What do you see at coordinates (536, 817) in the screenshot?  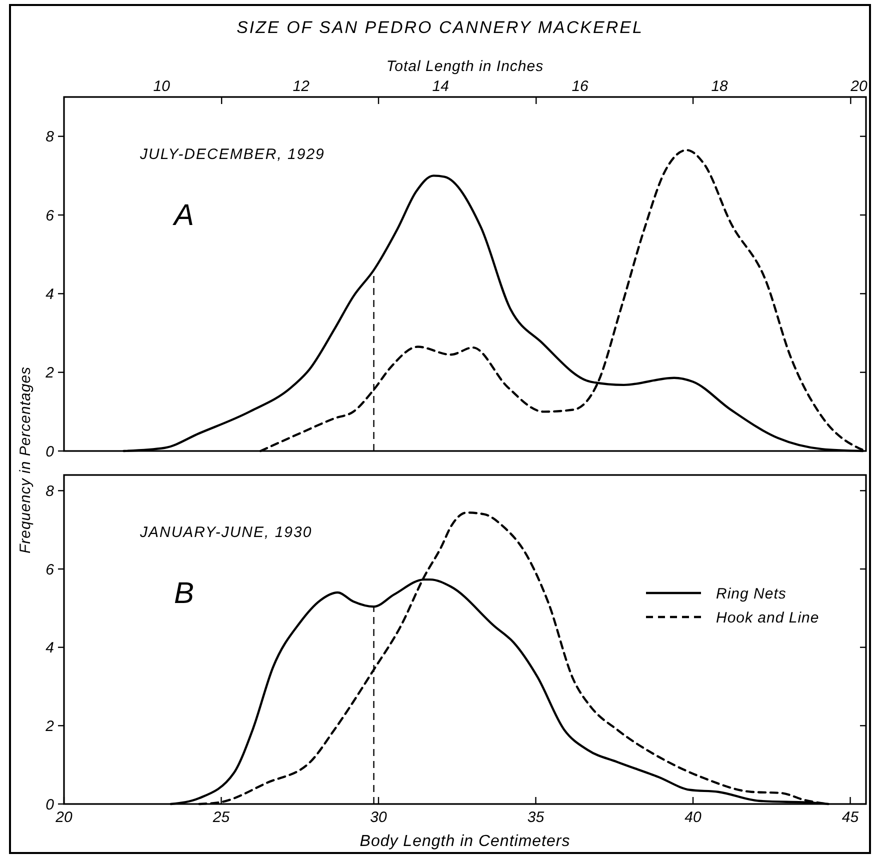 I see `x-tick-label: 35` at bounding box center [536, 817].